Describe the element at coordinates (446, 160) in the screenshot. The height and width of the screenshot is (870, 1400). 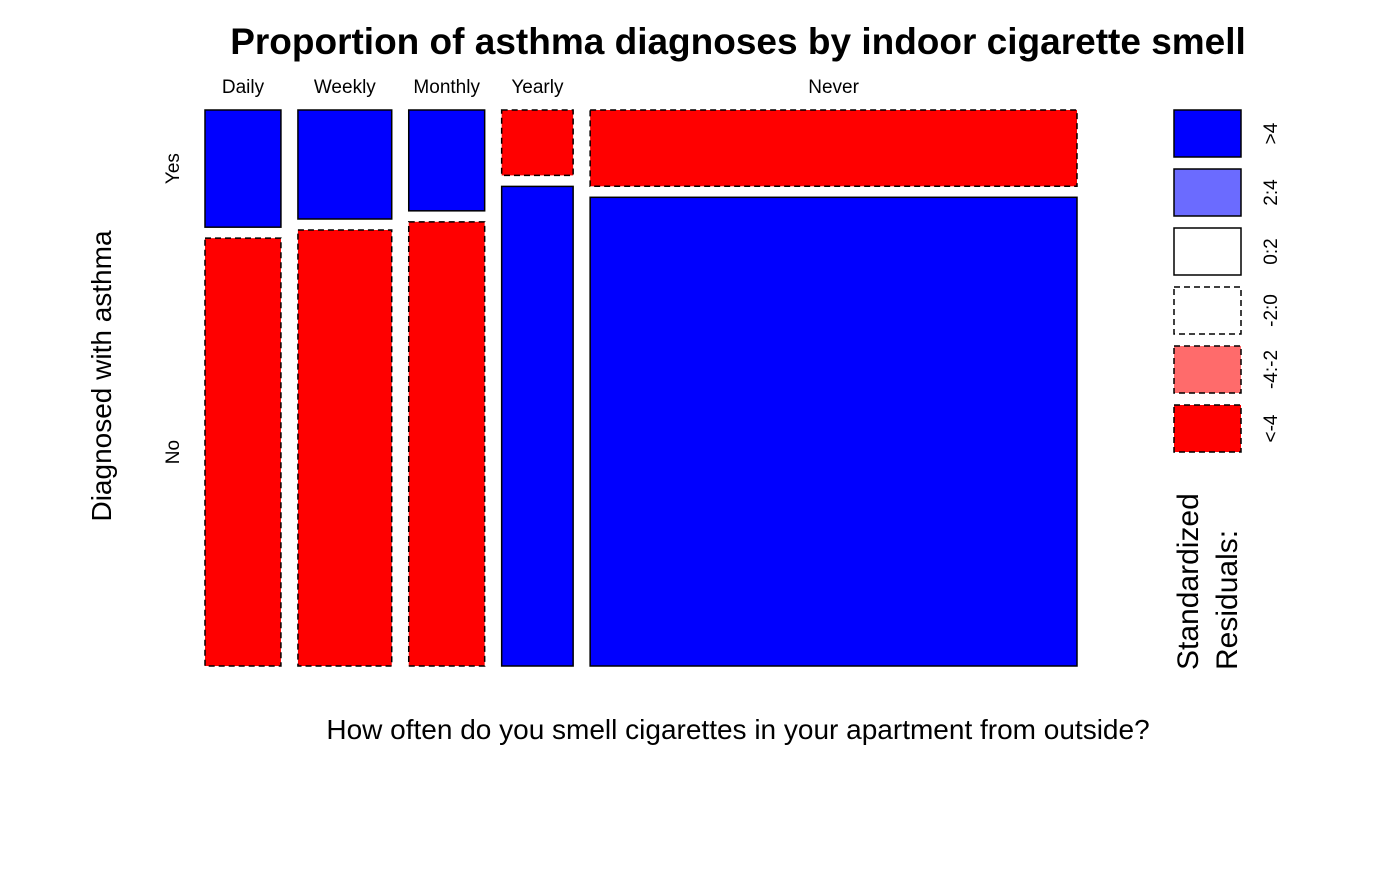
I see `tile-monthly-yes` at that location.